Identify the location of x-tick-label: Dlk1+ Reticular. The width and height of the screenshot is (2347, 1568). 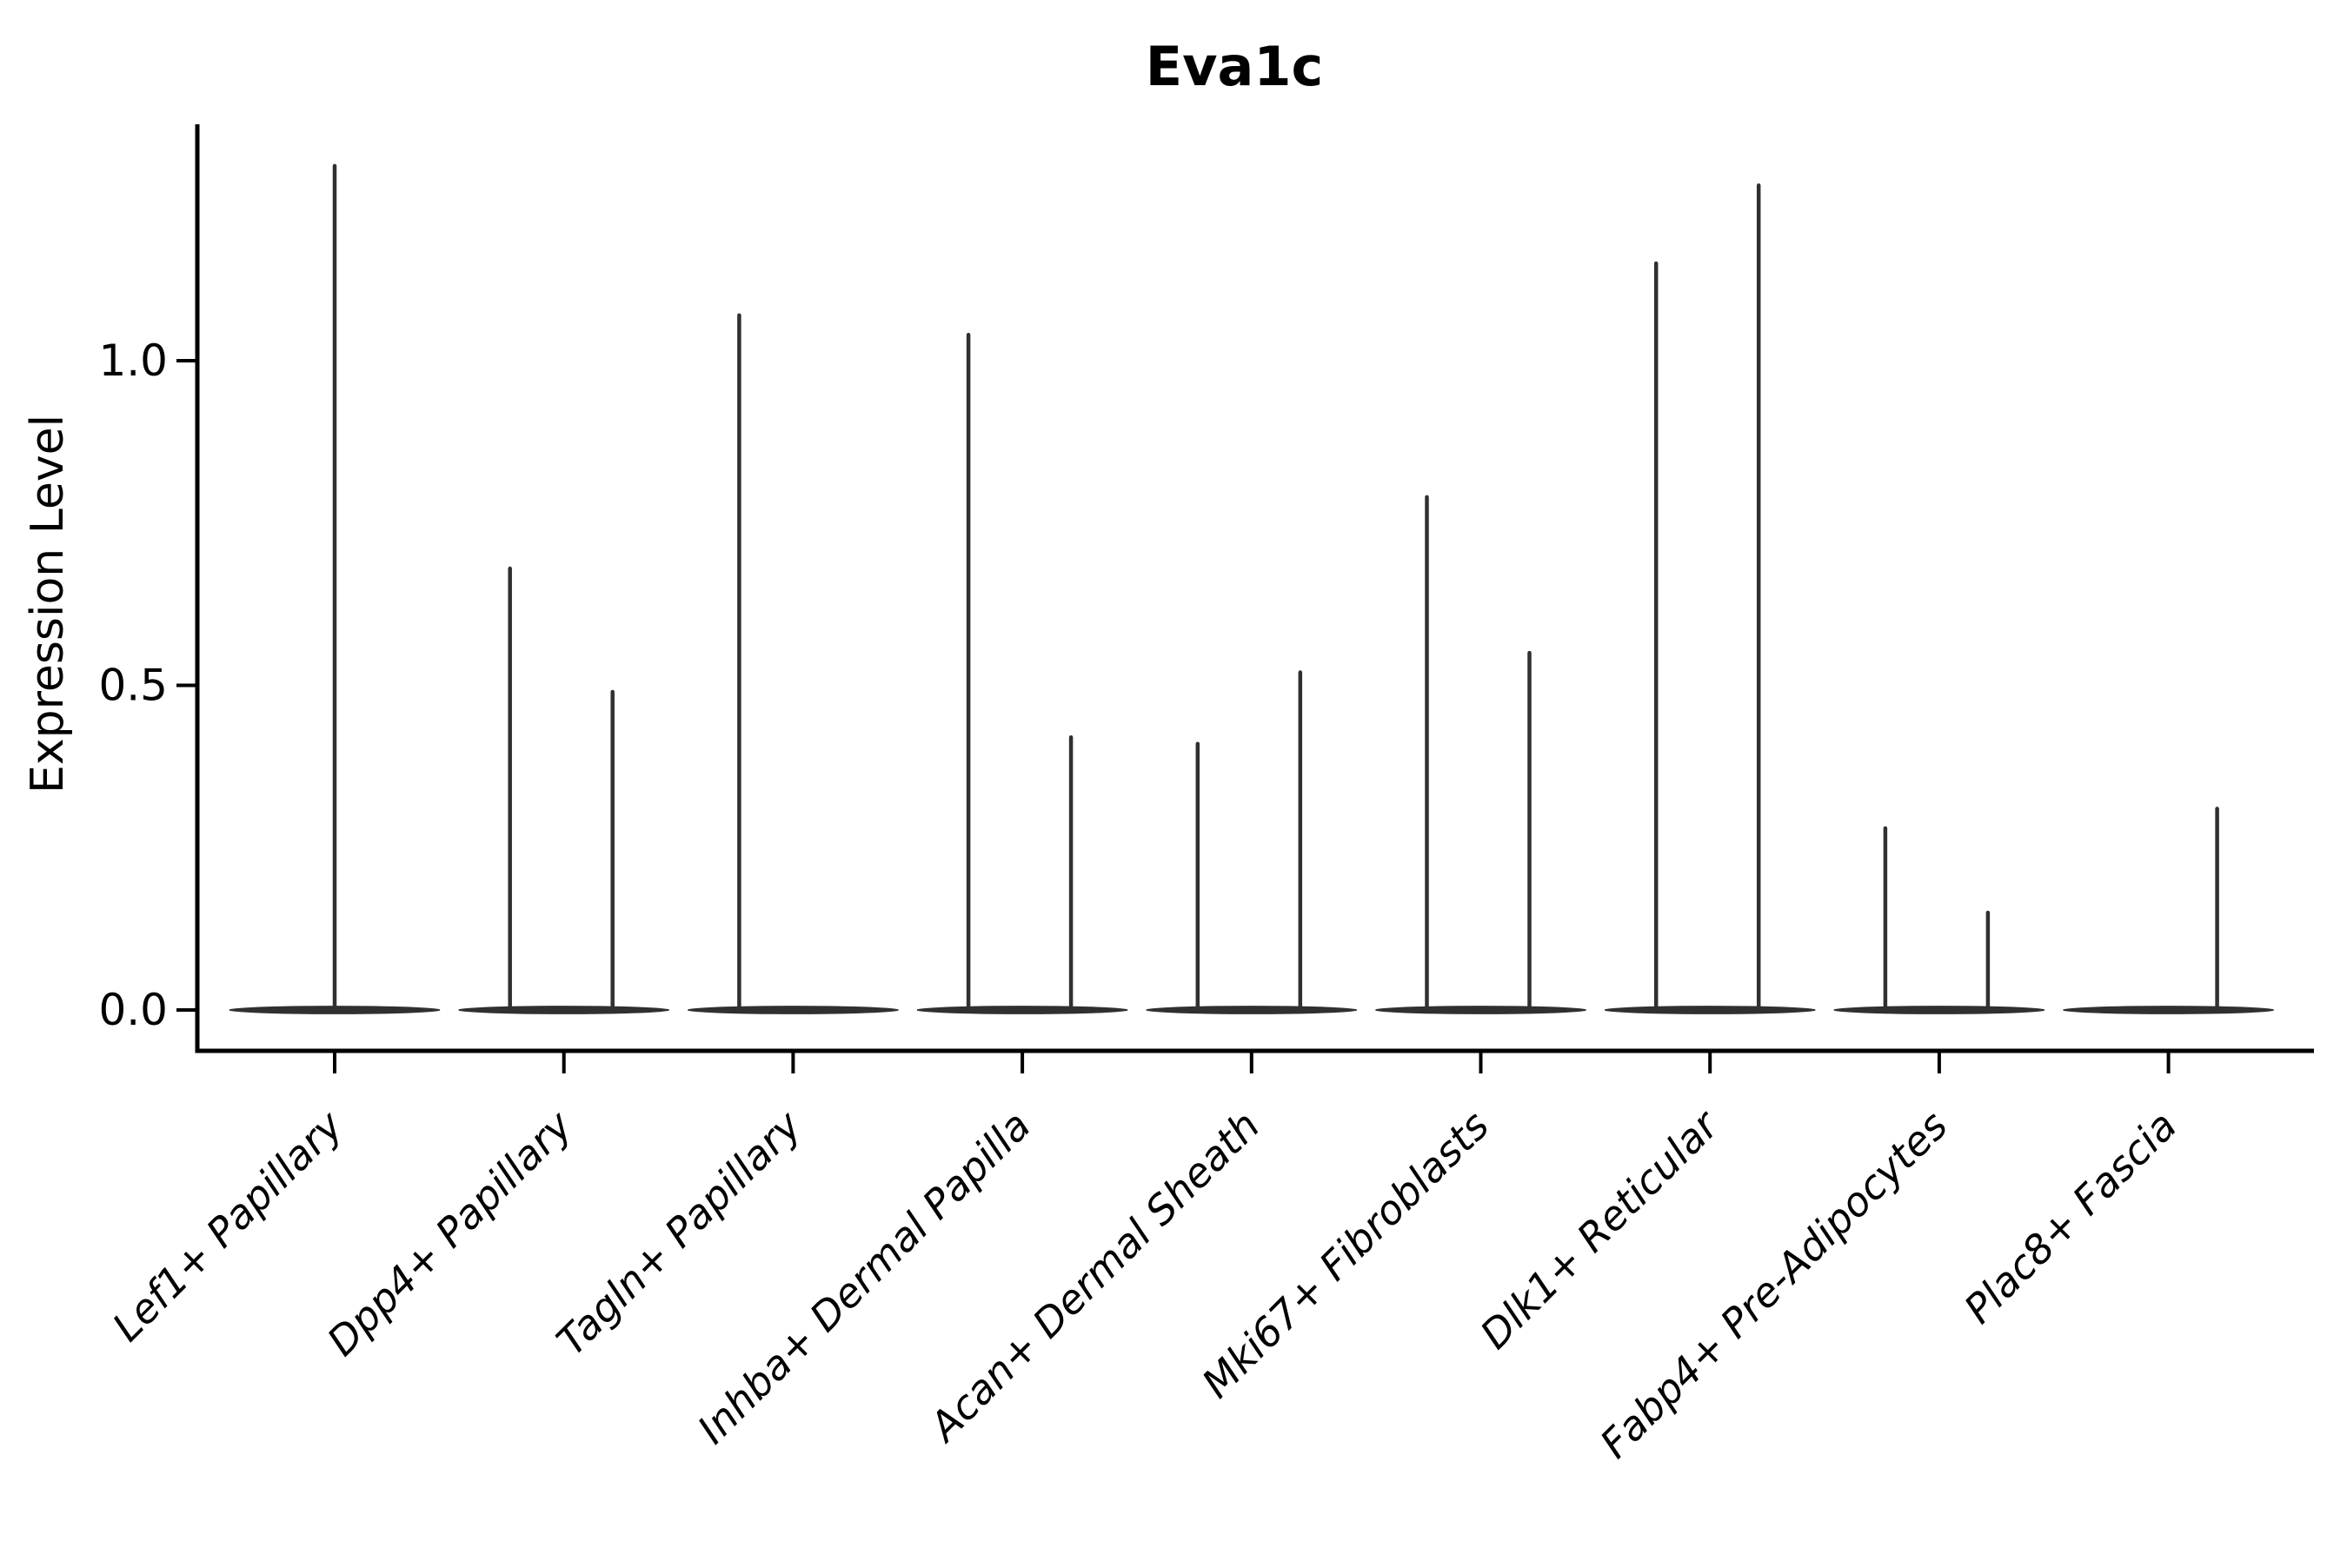
(1600, 1229).